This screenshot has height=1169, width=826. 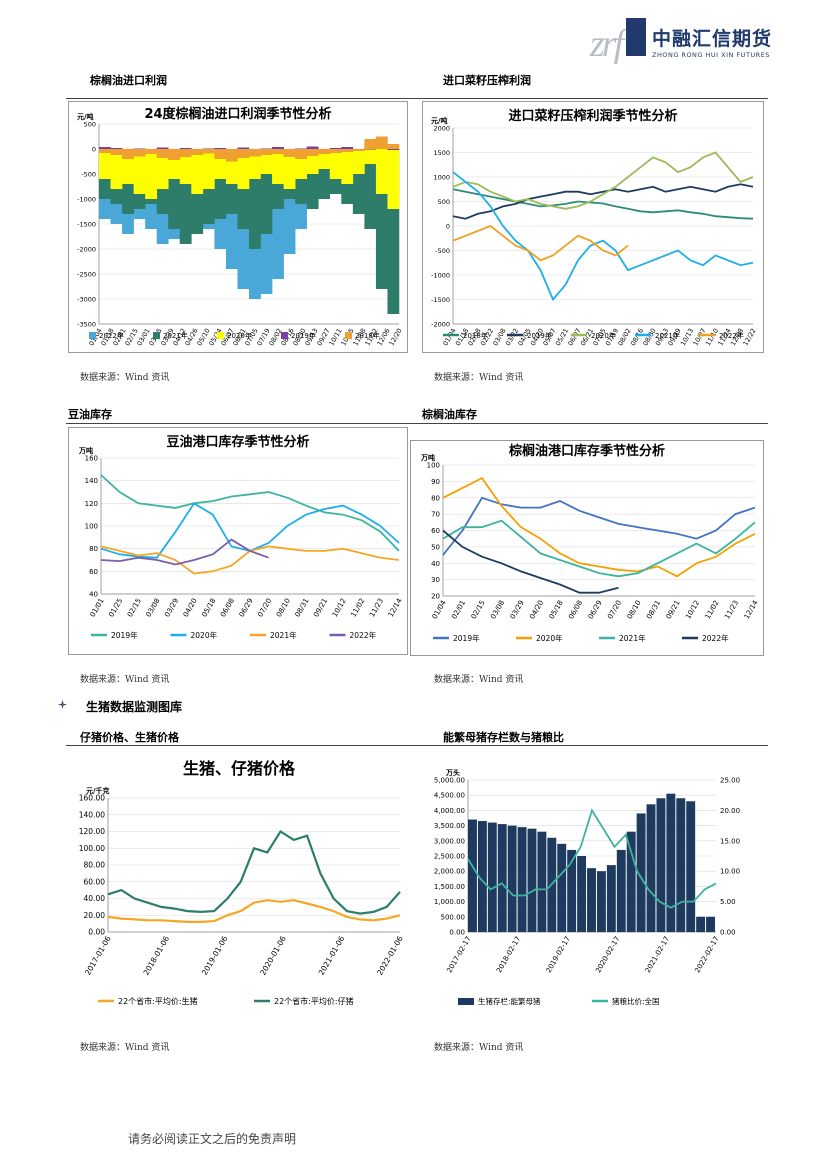 I want to click on section-title-rapeseed-profit: 进口菜籽压榨利润, so click(x=487, y=80).